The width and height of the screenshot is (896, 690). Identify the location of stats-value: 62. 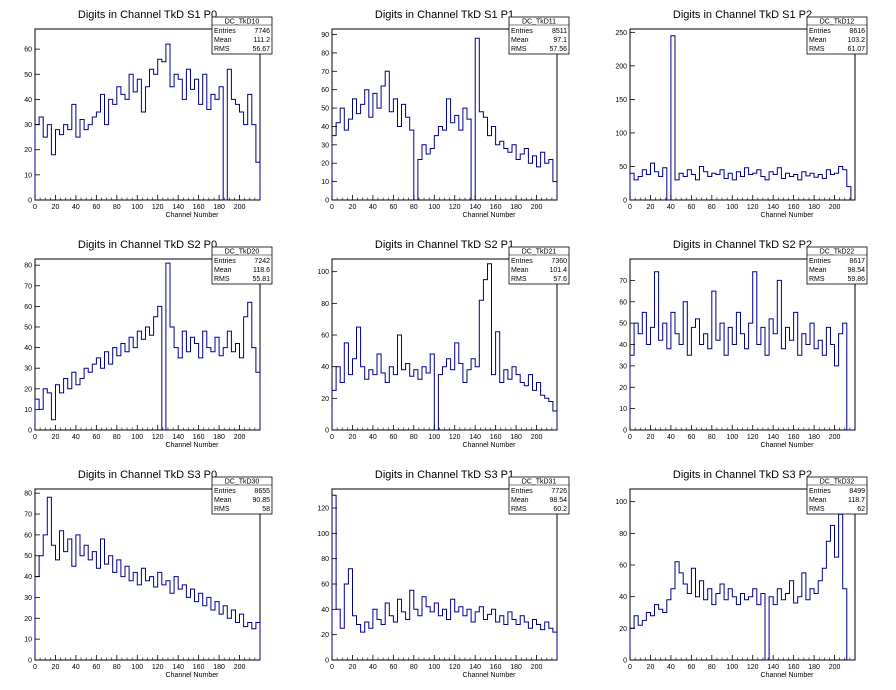
(861, 509).